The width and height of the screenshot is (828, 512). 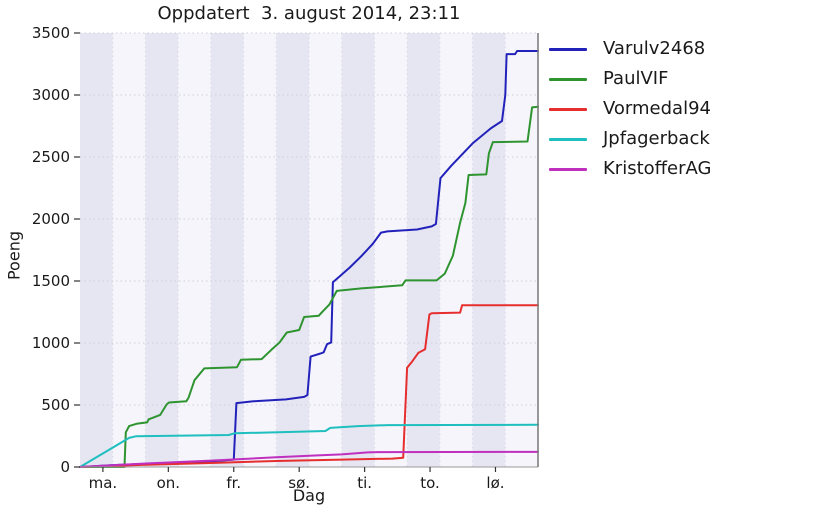 I want to click on legend-label: PaulVIF, so click(x=636, y=78).